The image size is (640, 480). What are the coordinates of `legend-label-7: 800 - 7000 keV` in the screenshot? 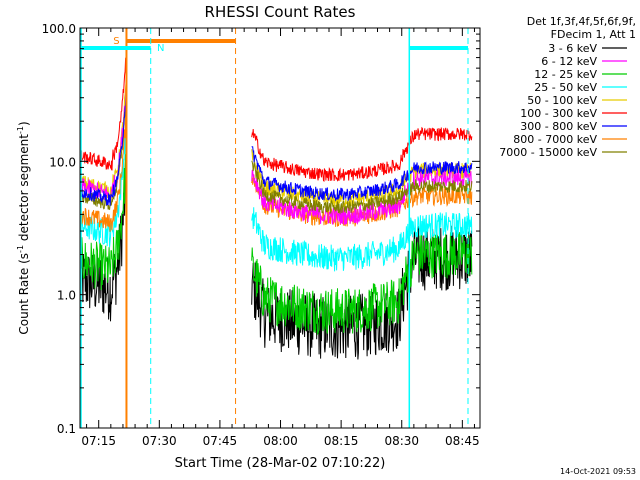 It's located at (555, 139).